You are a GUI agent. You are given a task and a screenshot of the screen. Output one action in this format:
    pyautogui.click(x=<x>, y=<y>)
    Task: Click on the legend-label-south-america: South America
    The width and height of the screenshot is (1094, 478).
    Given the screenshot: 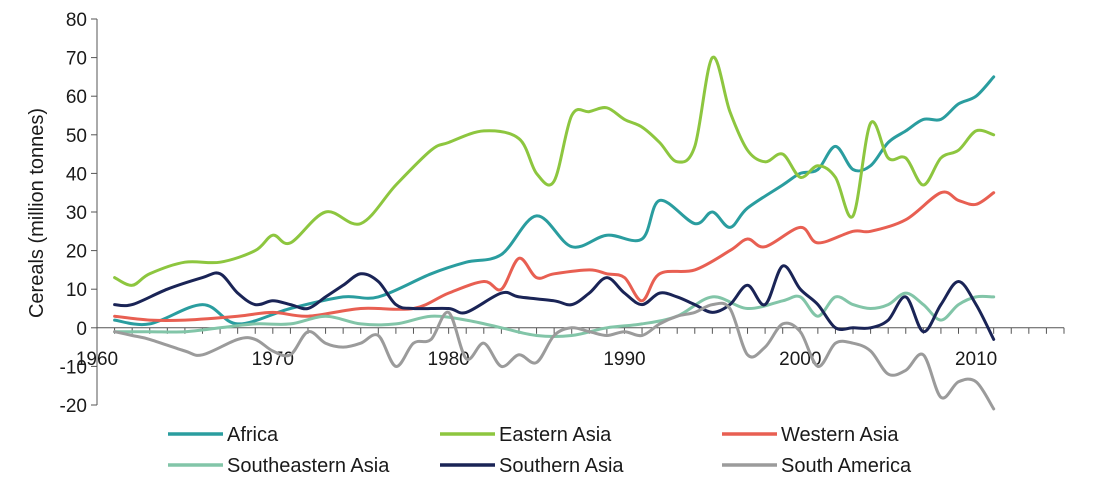 What is the action you would take?
    pyautogui.click(x=846, y=466)
    